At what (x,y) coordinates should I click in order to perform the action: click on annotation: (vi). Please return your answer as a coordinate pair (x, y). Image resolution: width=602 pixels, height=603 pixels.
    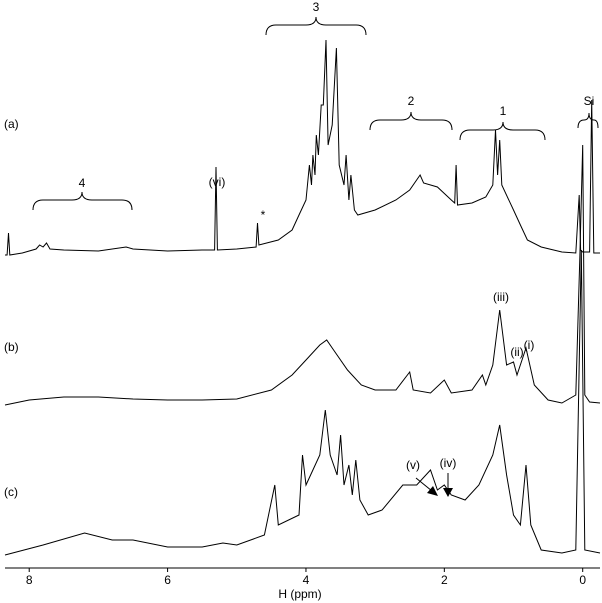
    Looking at the image, I should click on (217, 182).